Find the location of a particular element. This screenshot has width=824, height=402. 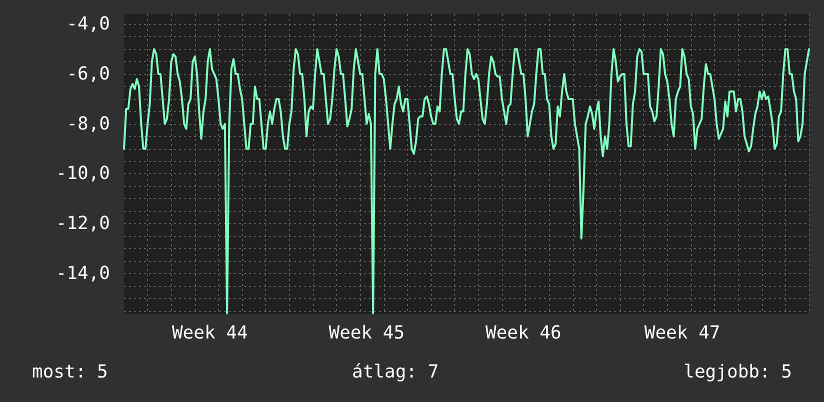

text: most: 5 is located at coordinates (70, 372).